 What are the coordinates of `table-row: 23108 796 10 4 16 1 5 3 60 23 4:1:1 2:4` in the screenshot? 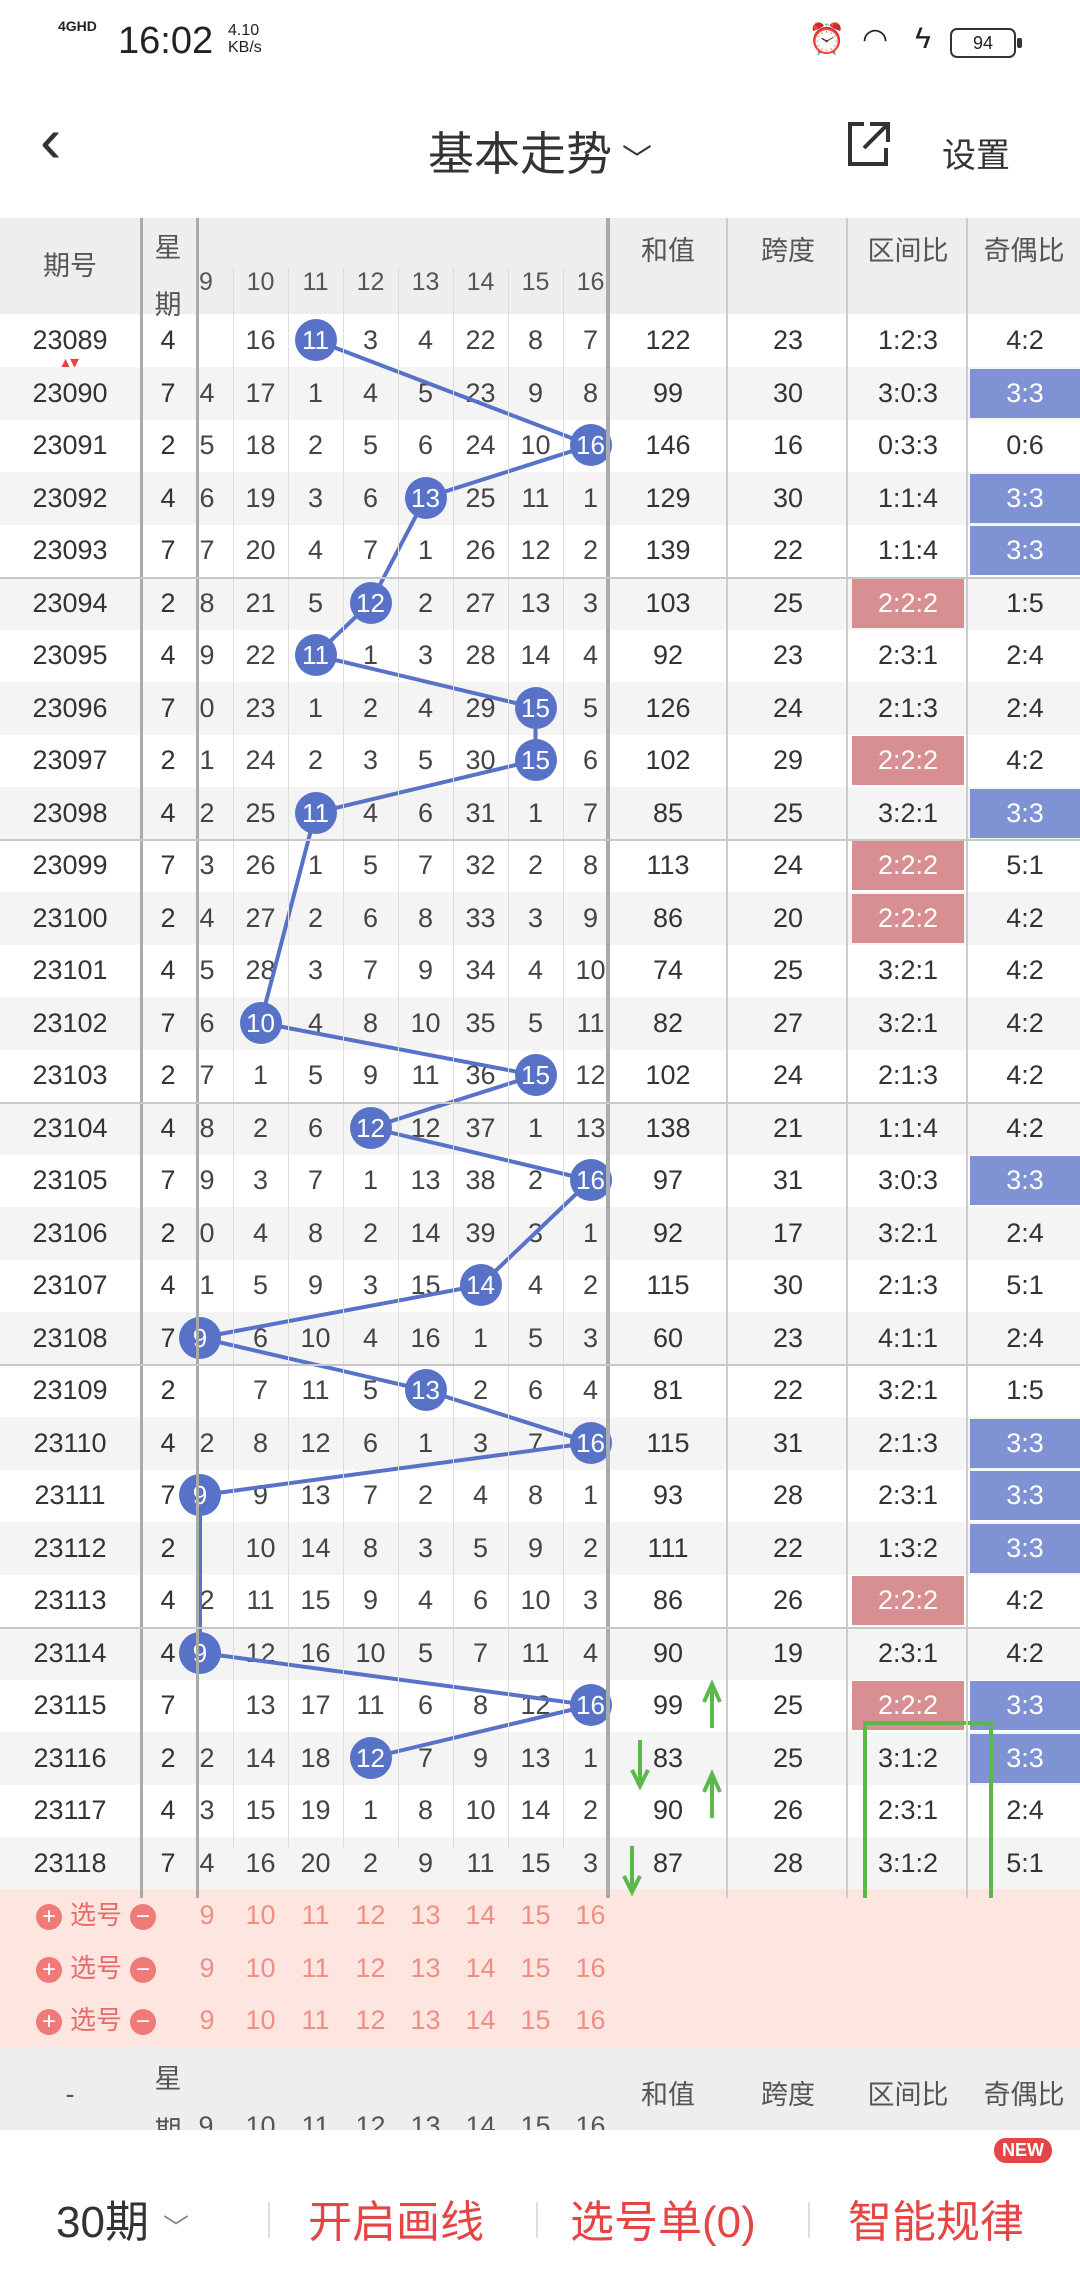 It's located at (540, 1338).